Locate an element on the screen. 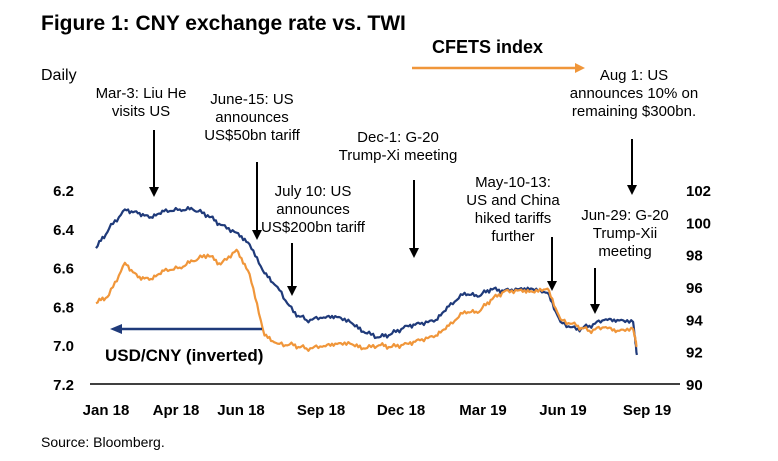 This screenshot has width=778, height=461. x-tick-label: Mar 19 is located at coordinates (483, 410).